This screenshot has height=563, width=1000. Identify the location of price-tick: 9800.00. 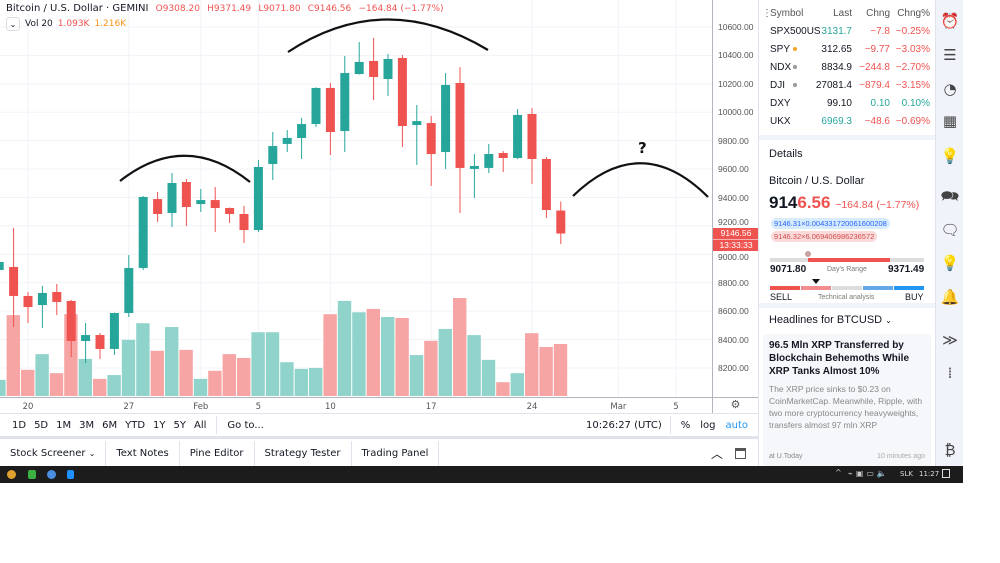
(733, 140).